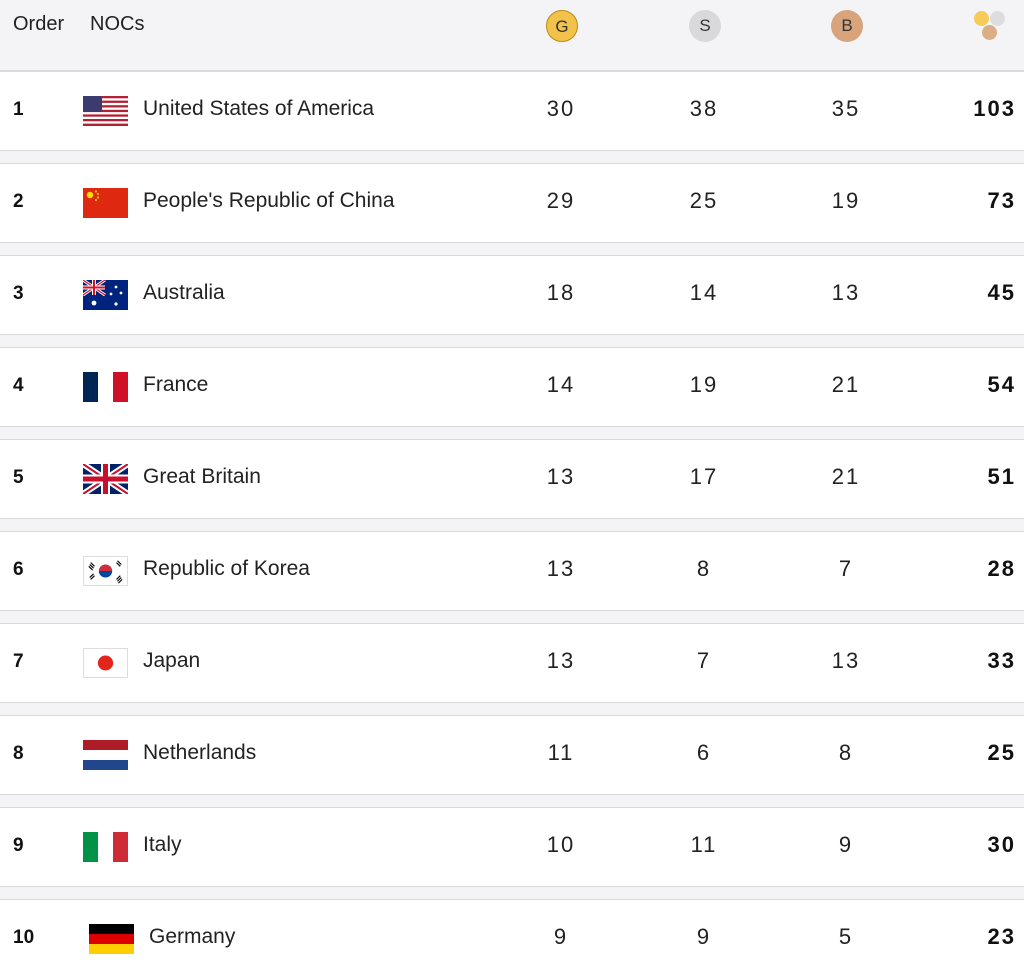 The height and width of the screenshot is (972, 1024). Describe the element at coordinates (704, 292) in the screenshot. I see `silver-count: 14` at that location.